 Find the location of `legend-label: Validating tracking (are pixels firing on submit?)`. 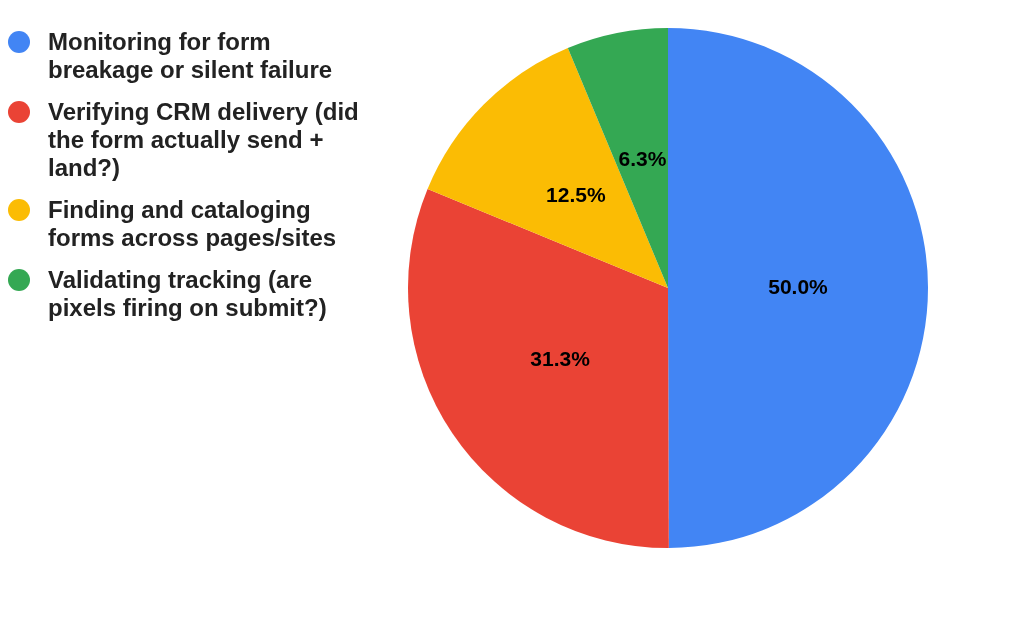

legend-label: Validating tracking (are pixels firing on submit?) is located at coordinates (188, 294).